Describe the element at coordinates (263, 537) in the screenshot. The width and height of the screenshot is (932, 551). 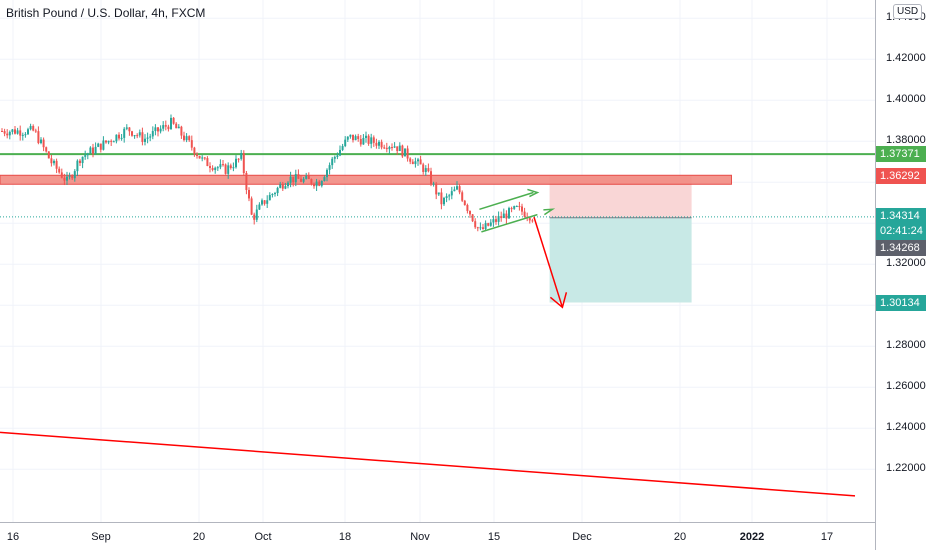
I see `time-tick-label: Oct` at that location.